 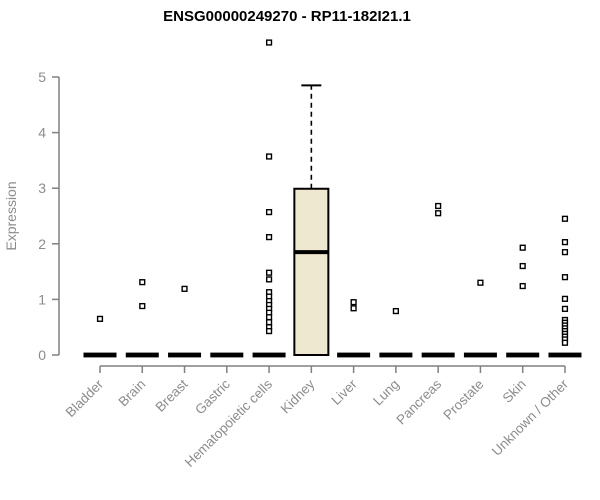 I want to click on flat-box-unknown-other, so click(x=565, y=355).